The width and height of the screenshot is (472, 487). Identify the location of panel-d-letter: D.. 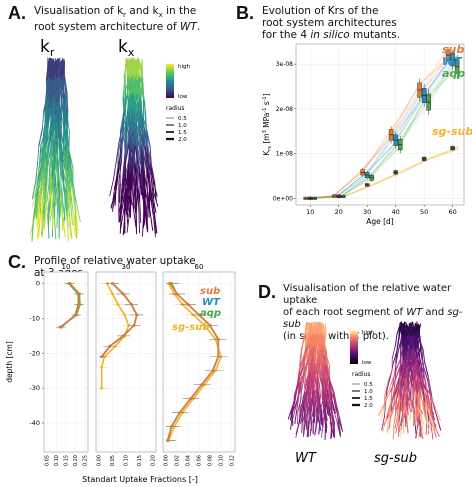
(267, 292).